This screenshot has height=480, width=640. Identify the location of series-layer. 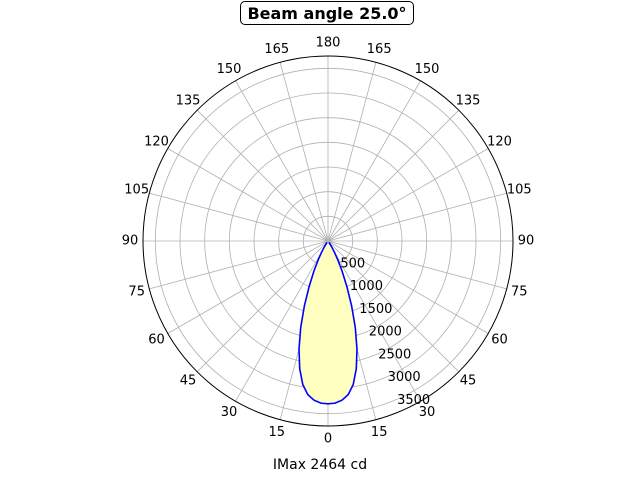
(328, 323).